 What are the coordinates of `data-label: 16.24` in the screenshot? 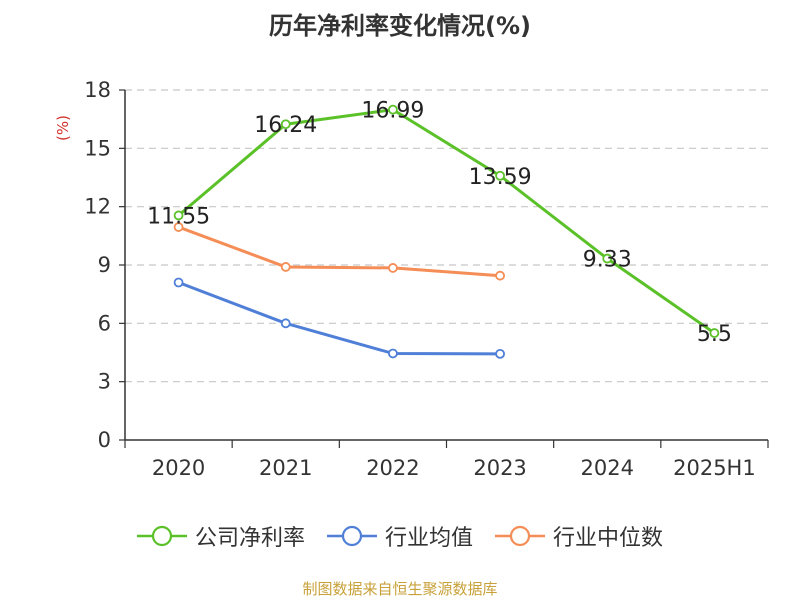 It's located at (285, 125).